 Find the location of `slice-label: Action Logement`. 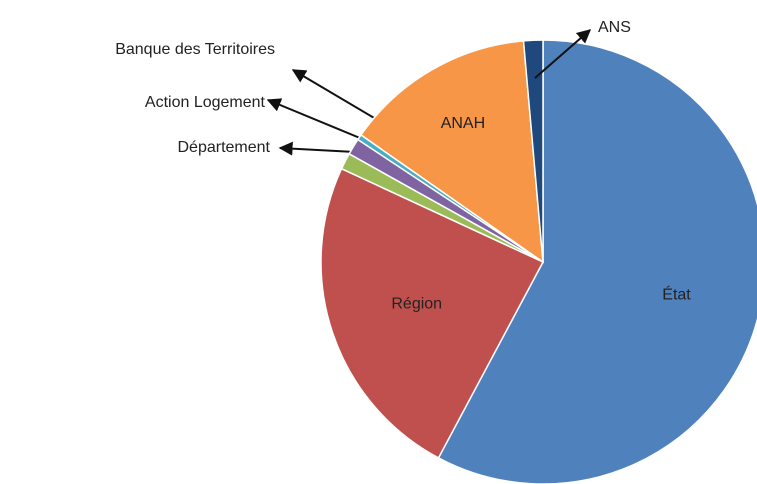

slice-label: Action Logement is located at coordinates (205, 102).